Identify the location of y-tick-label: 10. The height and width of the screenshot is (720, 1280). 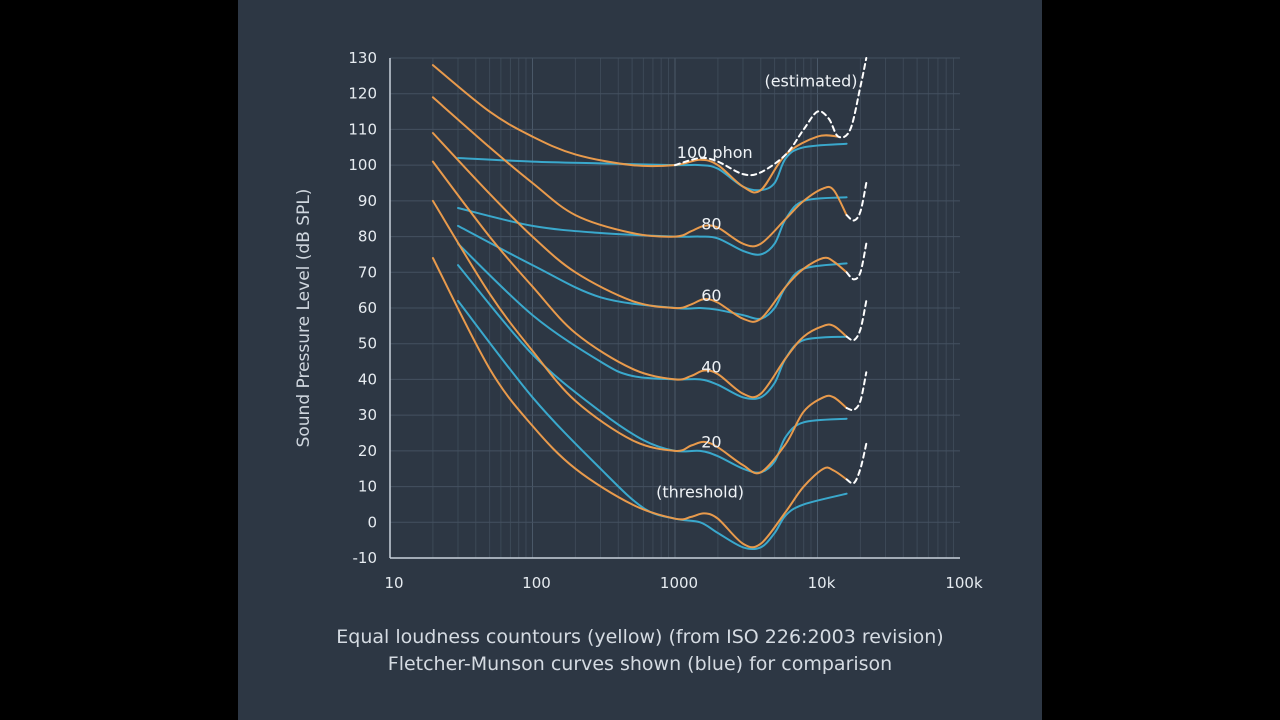
(367, 487).